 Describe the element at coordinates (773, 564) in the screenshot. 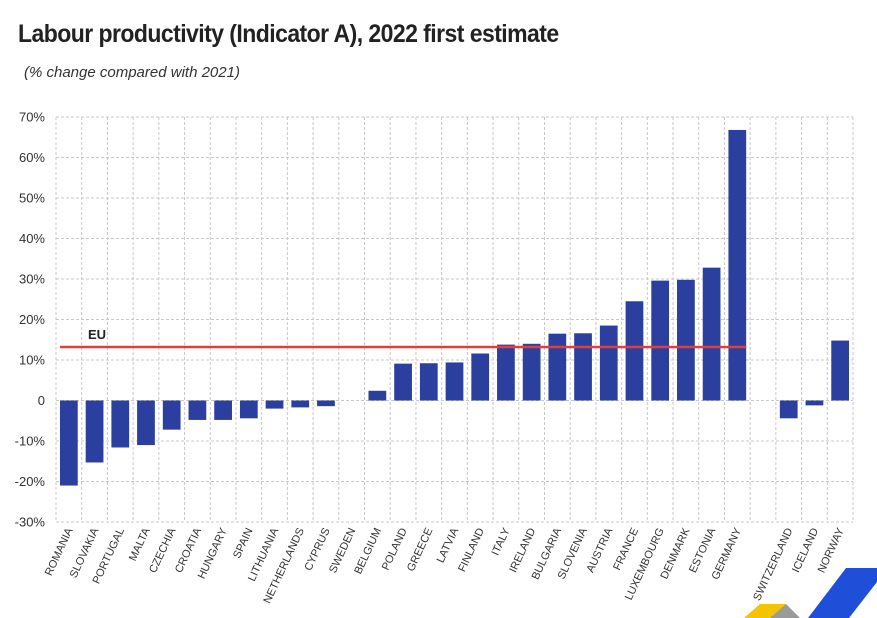

I see `category-label: SWITZERLAND` at that location.